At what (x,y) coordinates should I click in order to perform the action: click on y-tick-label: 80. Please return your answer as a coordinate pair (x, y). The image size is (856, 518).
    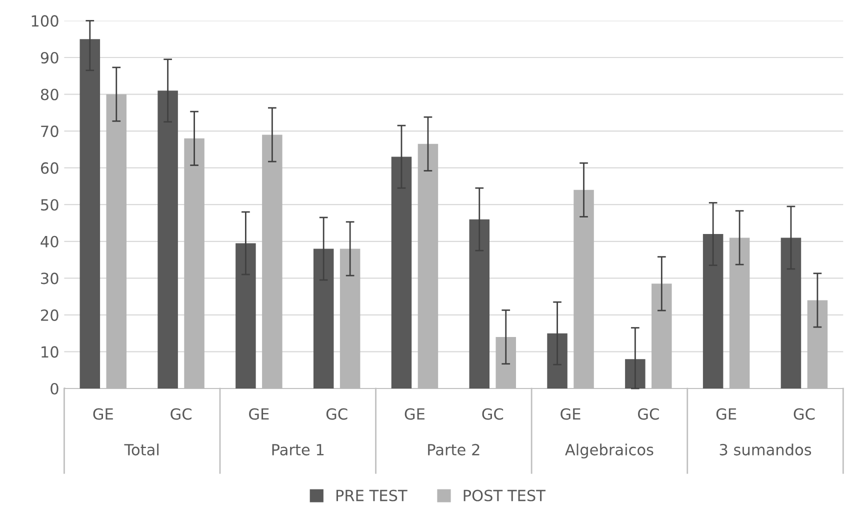
    Looking at the image, I should click on (49, 94).